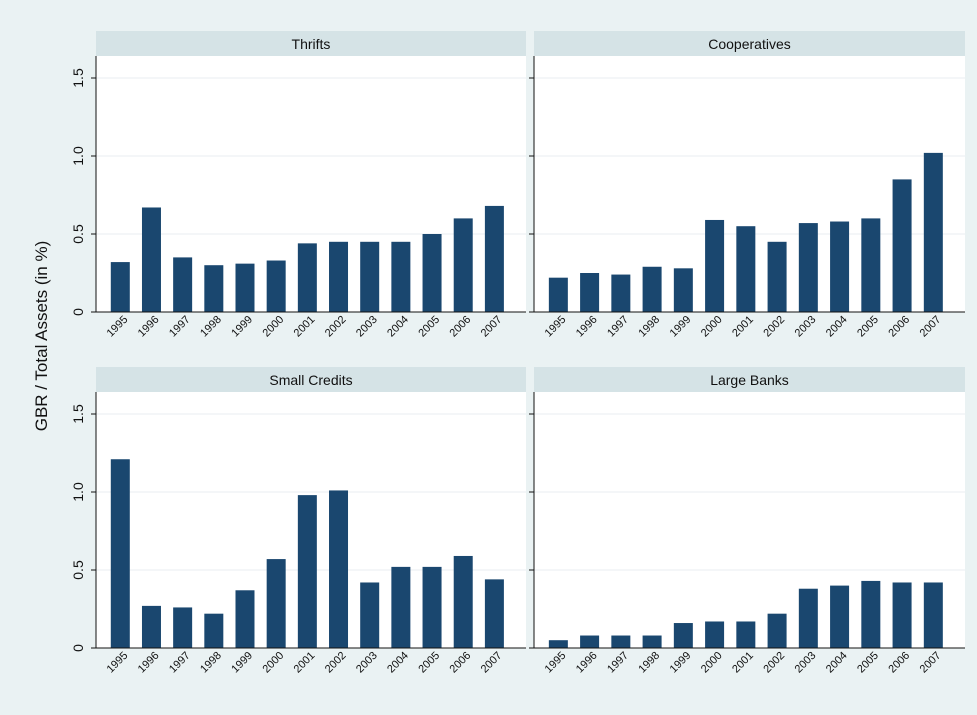  Describe the element at coordinates (712, 663) in the screenshot. I see `x-tick-label: 2000` at that location.